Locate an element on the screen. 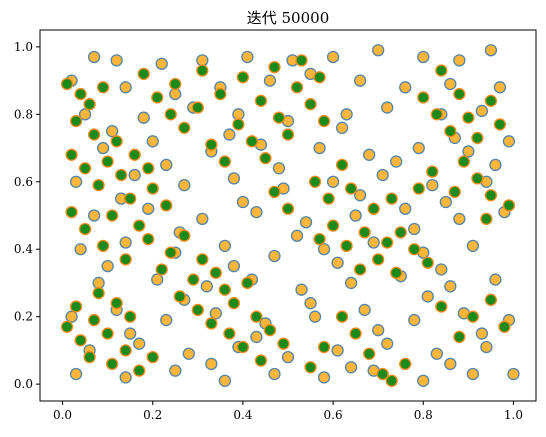 Image resolution: width=546 pixels, height=437 pixels. x-tick-label: 0.0 is located at coordinates (62, 415).